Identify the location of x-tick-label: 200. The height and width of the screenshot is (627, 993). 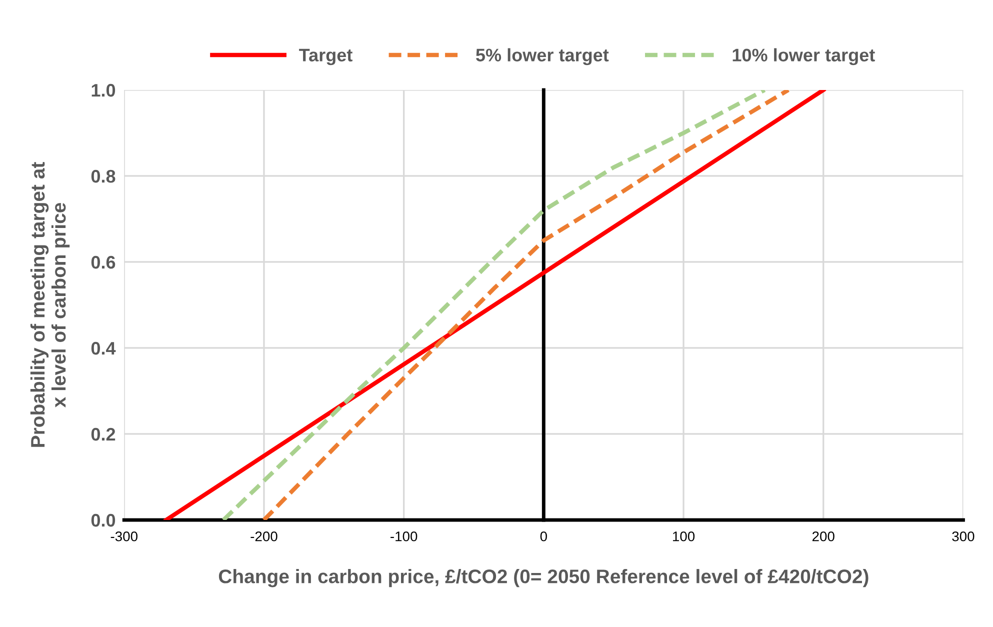
(823, 536).